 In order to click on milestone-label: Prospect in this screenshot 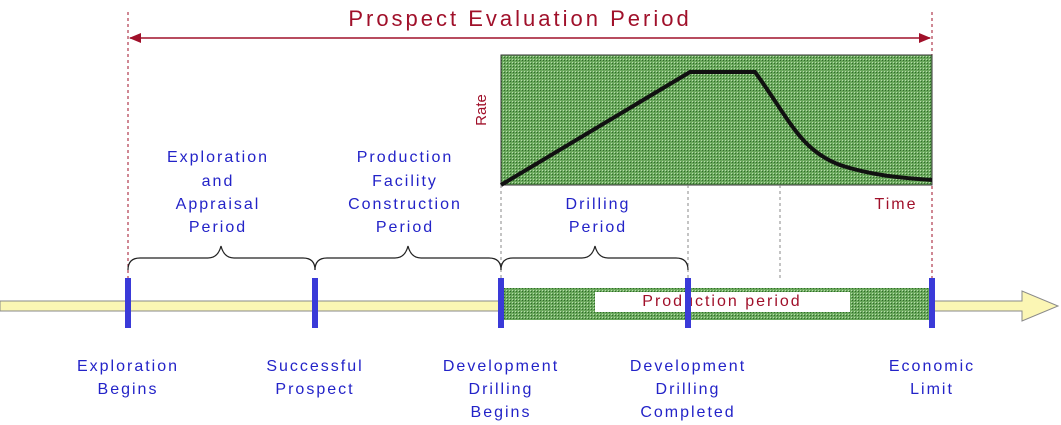, I will do `click(314, 389)`.